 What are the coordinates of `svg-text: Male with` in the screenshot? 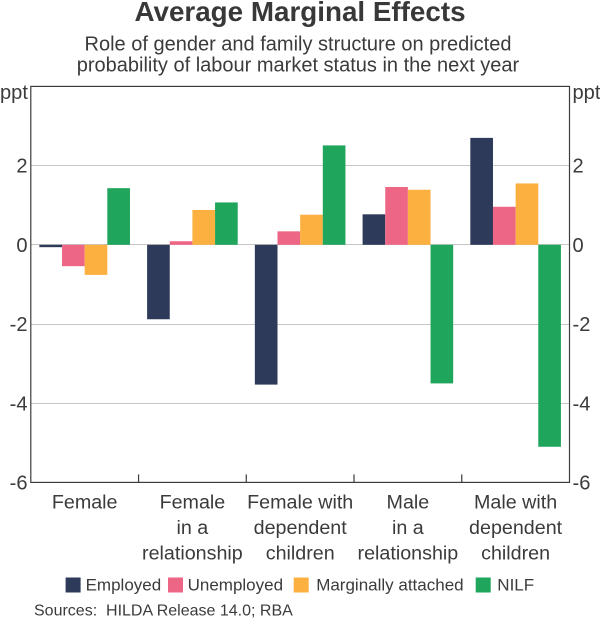 It's located at (515, 502).